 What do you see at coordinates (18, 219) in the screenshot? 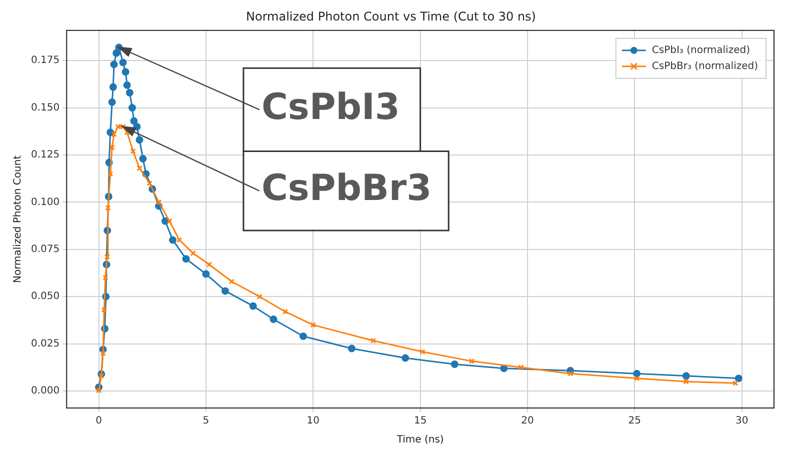
I see `y-axis-title: Normalized Photon Count` at bounding box center [18, 219].